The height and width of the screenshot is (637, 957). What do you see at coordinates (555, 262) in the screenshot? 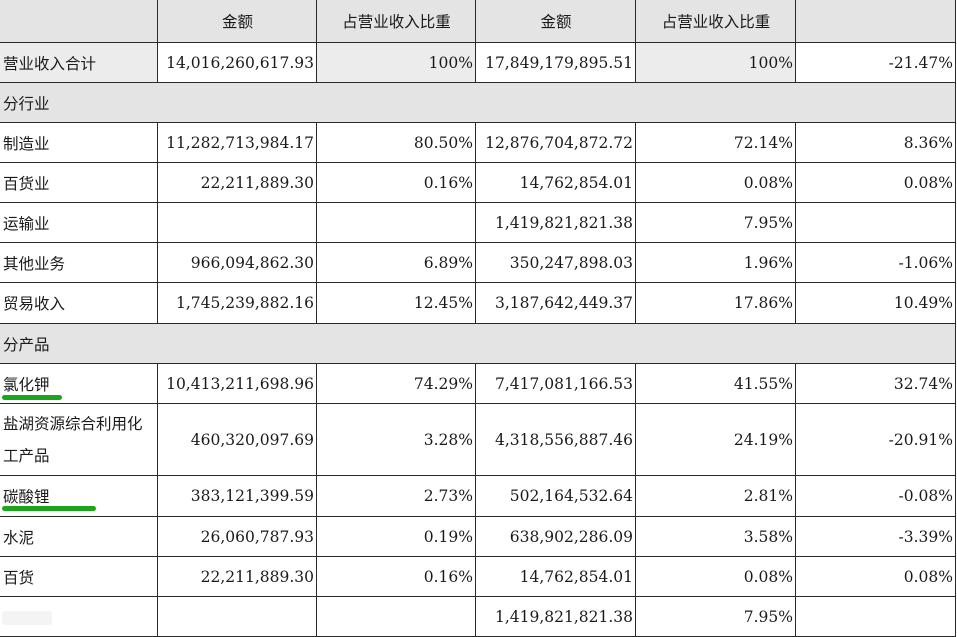
I see `amount-cell: 350,247,898.03` at bounding box center [555, 262].